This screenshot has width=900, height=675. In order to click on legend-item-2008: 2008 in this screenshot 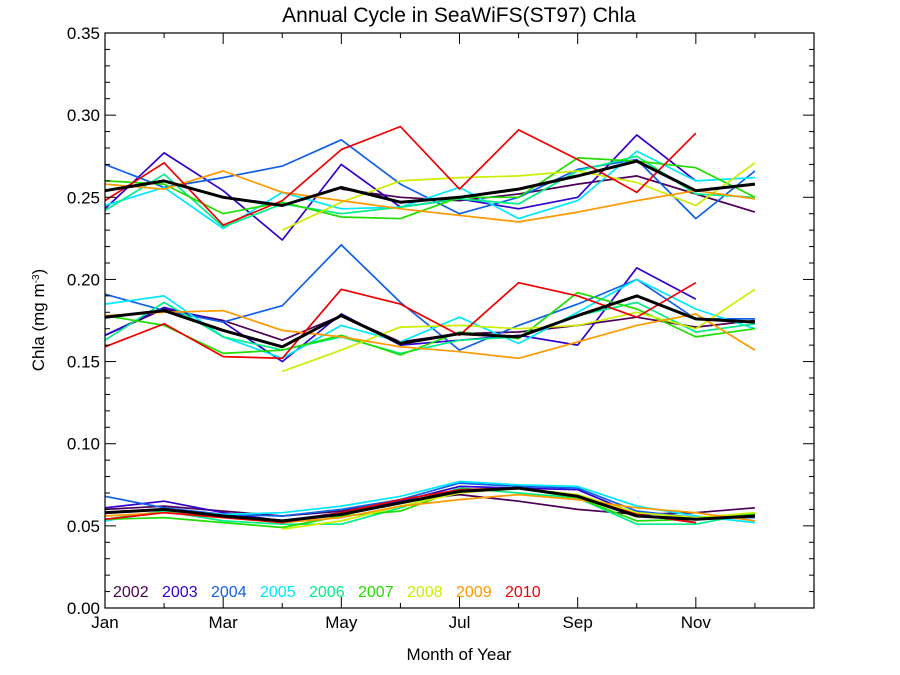, I will do `click(425, 592)`.